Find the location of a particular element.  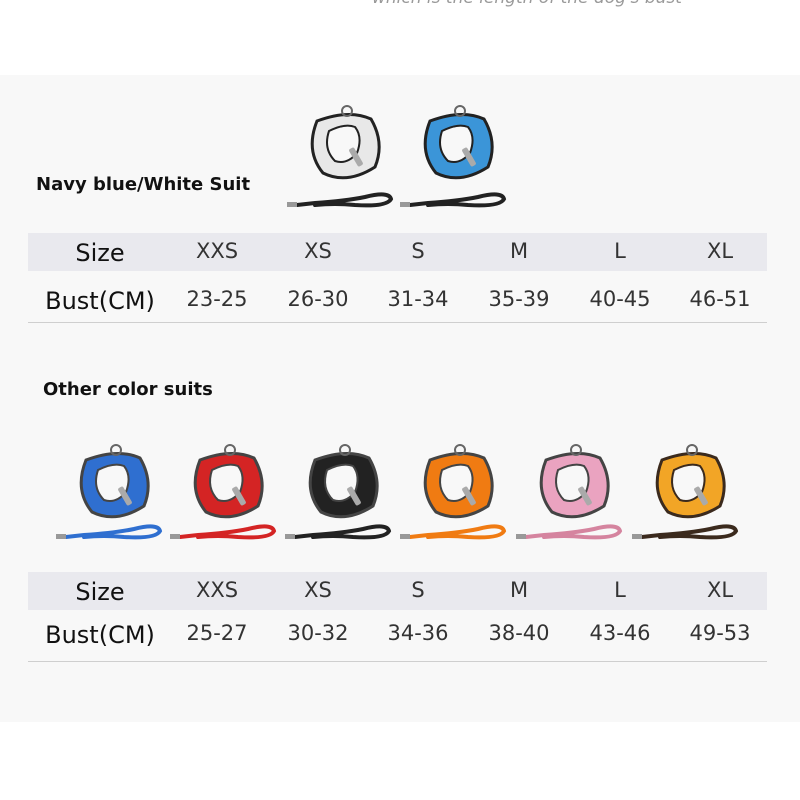

size-cell: 46-51 is located at coordinates (720, 299).